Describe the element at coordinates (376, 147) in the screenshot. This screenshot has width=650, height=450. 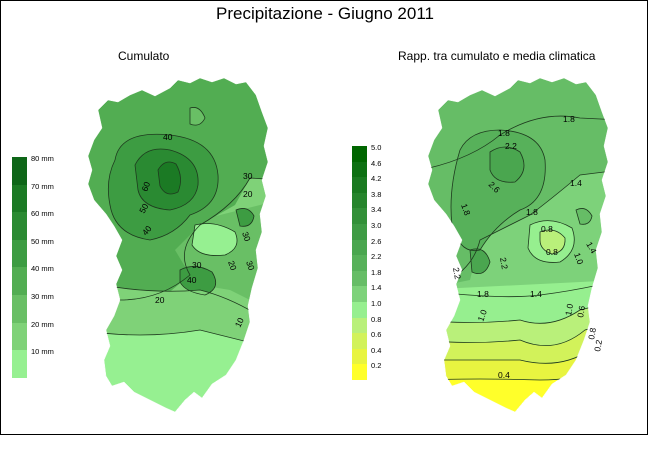
I see `legend-label: 5.0` at that location.